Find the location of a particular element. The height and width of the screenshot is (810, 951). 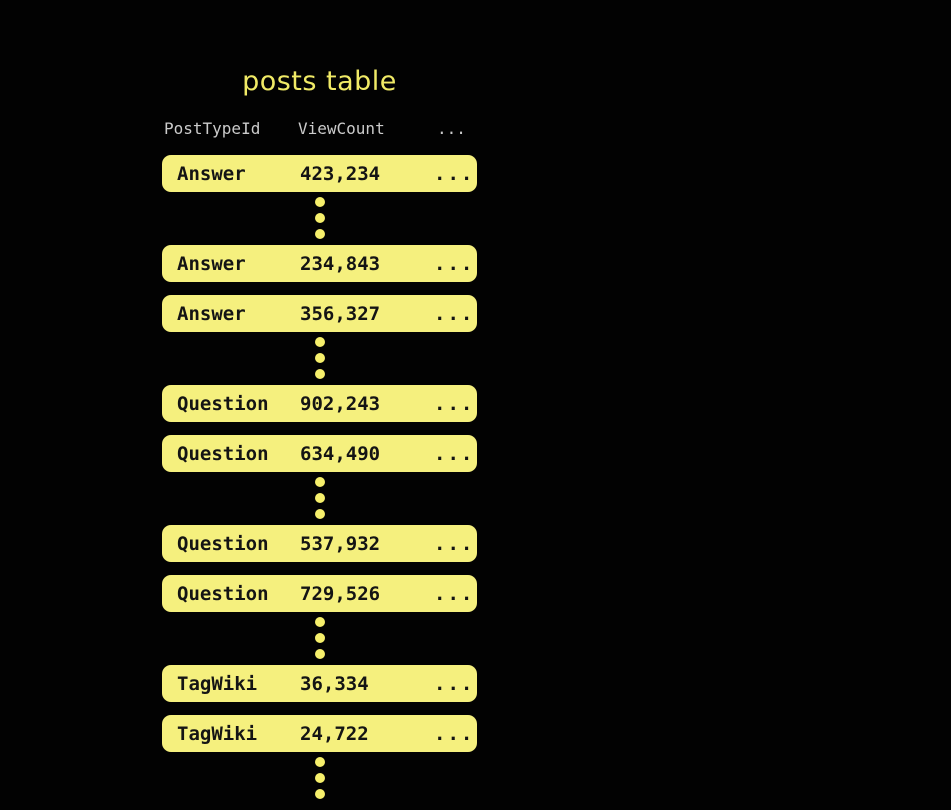

cell-view-count: 537,932 is located at coordinates (340, 543).